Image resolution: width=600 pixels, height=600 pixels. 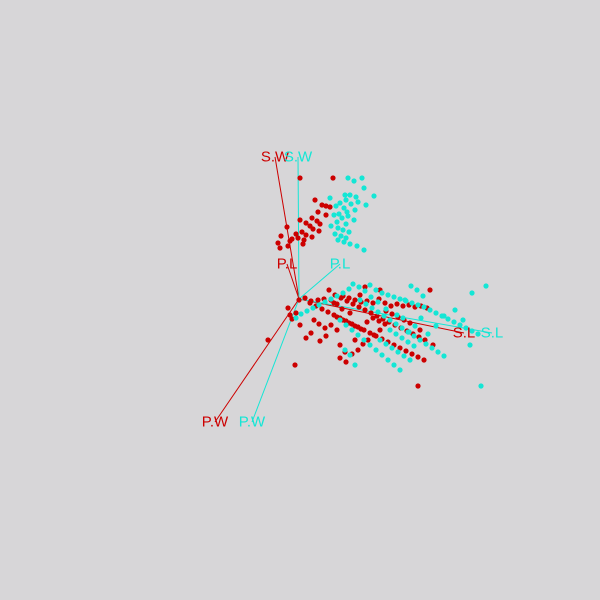 I want to click on axis-label-sw-0: S.W, so click(x=275, y=157).